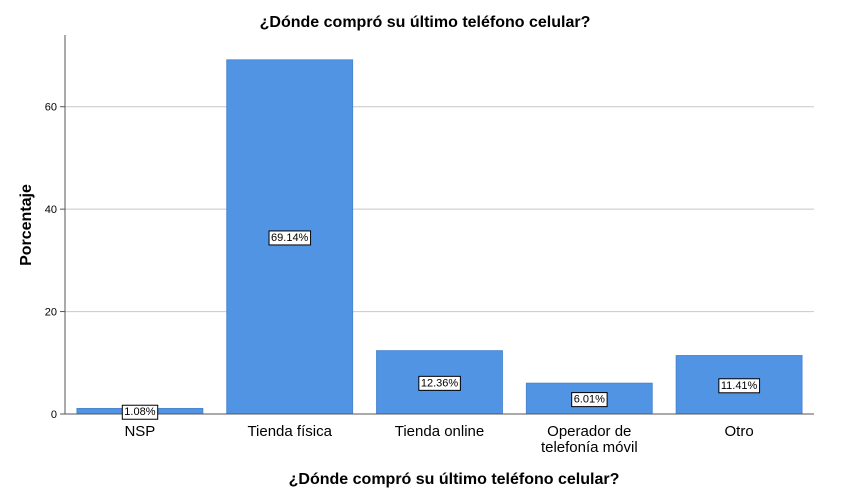 Image resolution: width=851 pixels, height=501 pixels. What do you see at coordinates (51, 210) in the screenshot?
I see `y-tick-label: 40` at bounding box center [51, 210].